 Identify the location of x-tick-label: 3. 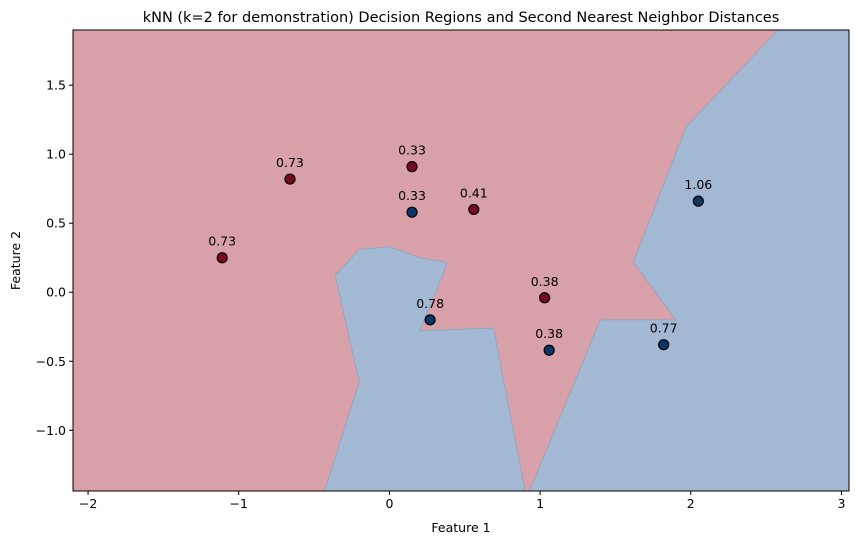
(841, 503).